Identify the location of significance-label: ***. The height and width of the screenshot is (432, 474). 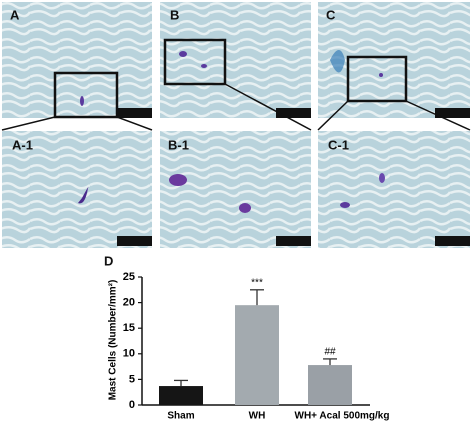
(257, 282).